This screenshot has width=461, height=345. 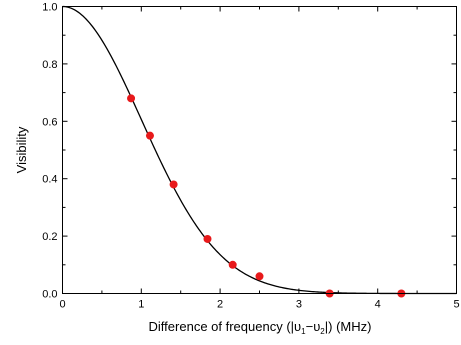 I want to click on x-axis-label-minus: −, so click(x=310, y=326).